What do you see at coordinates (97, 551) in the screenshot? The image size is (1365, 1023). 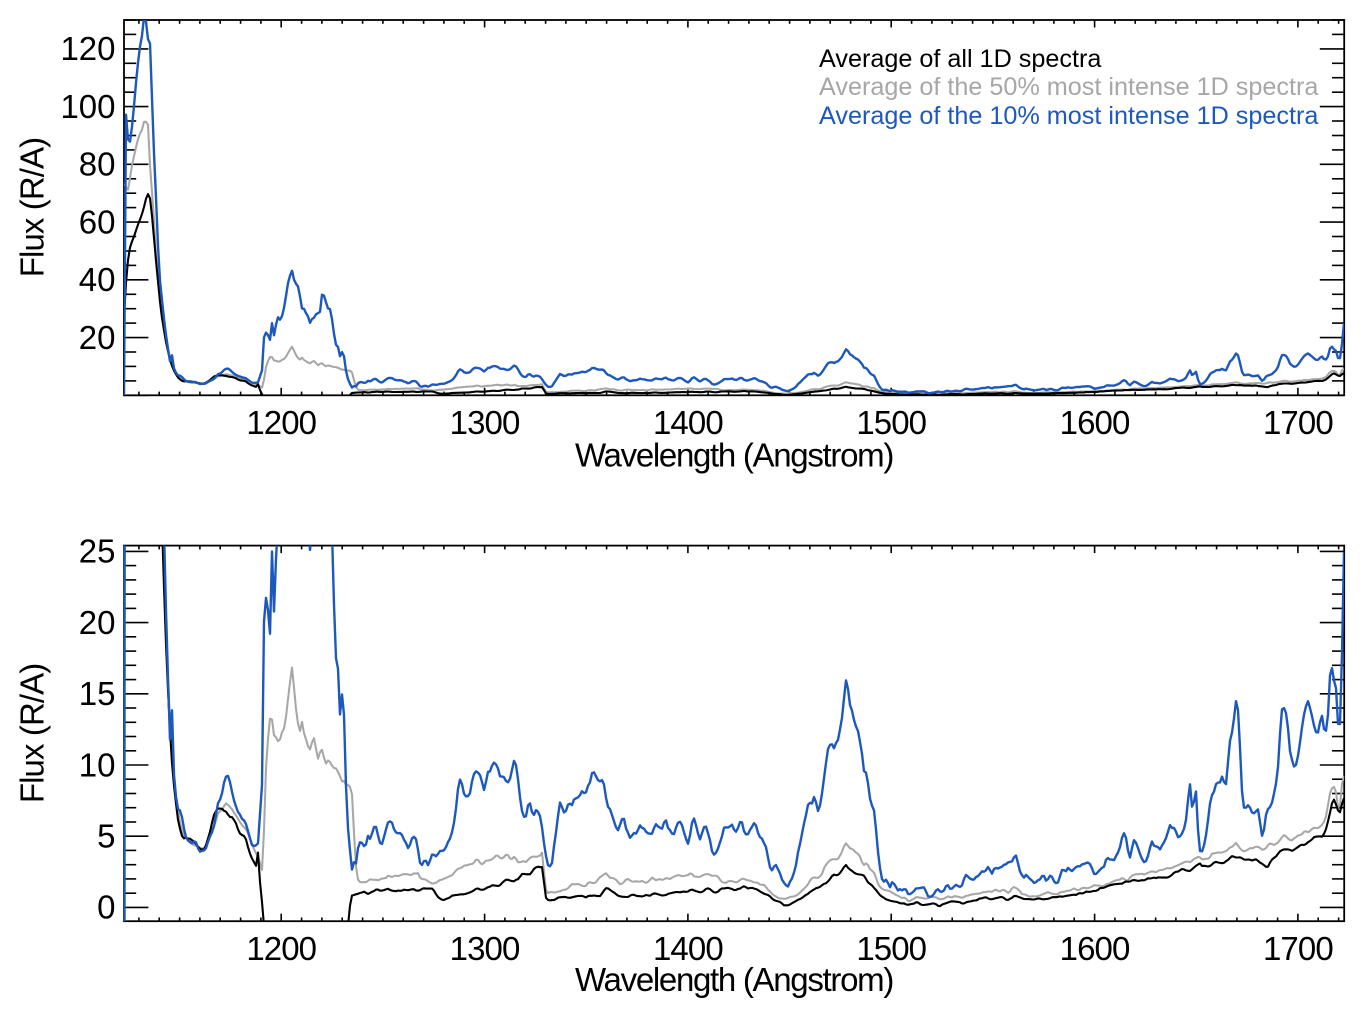 I see `svg-text: 25` at bounding box center [97, 551].